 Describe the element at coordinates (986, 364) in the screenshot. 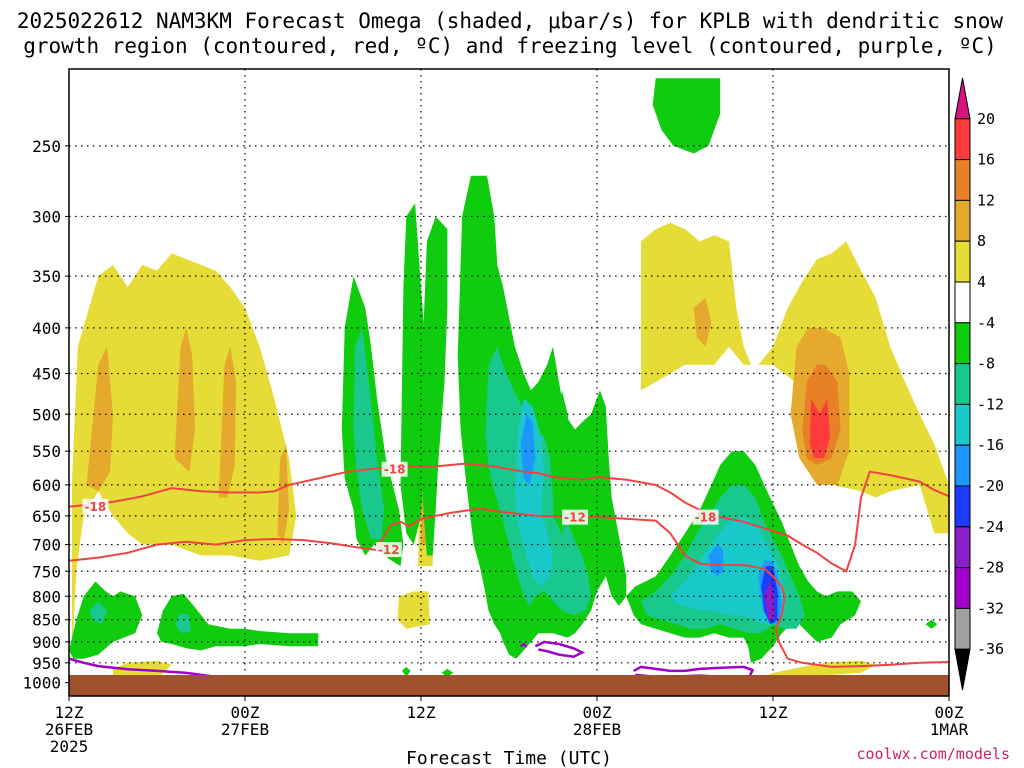

I see `colorbar-label-7: -8` at that location.